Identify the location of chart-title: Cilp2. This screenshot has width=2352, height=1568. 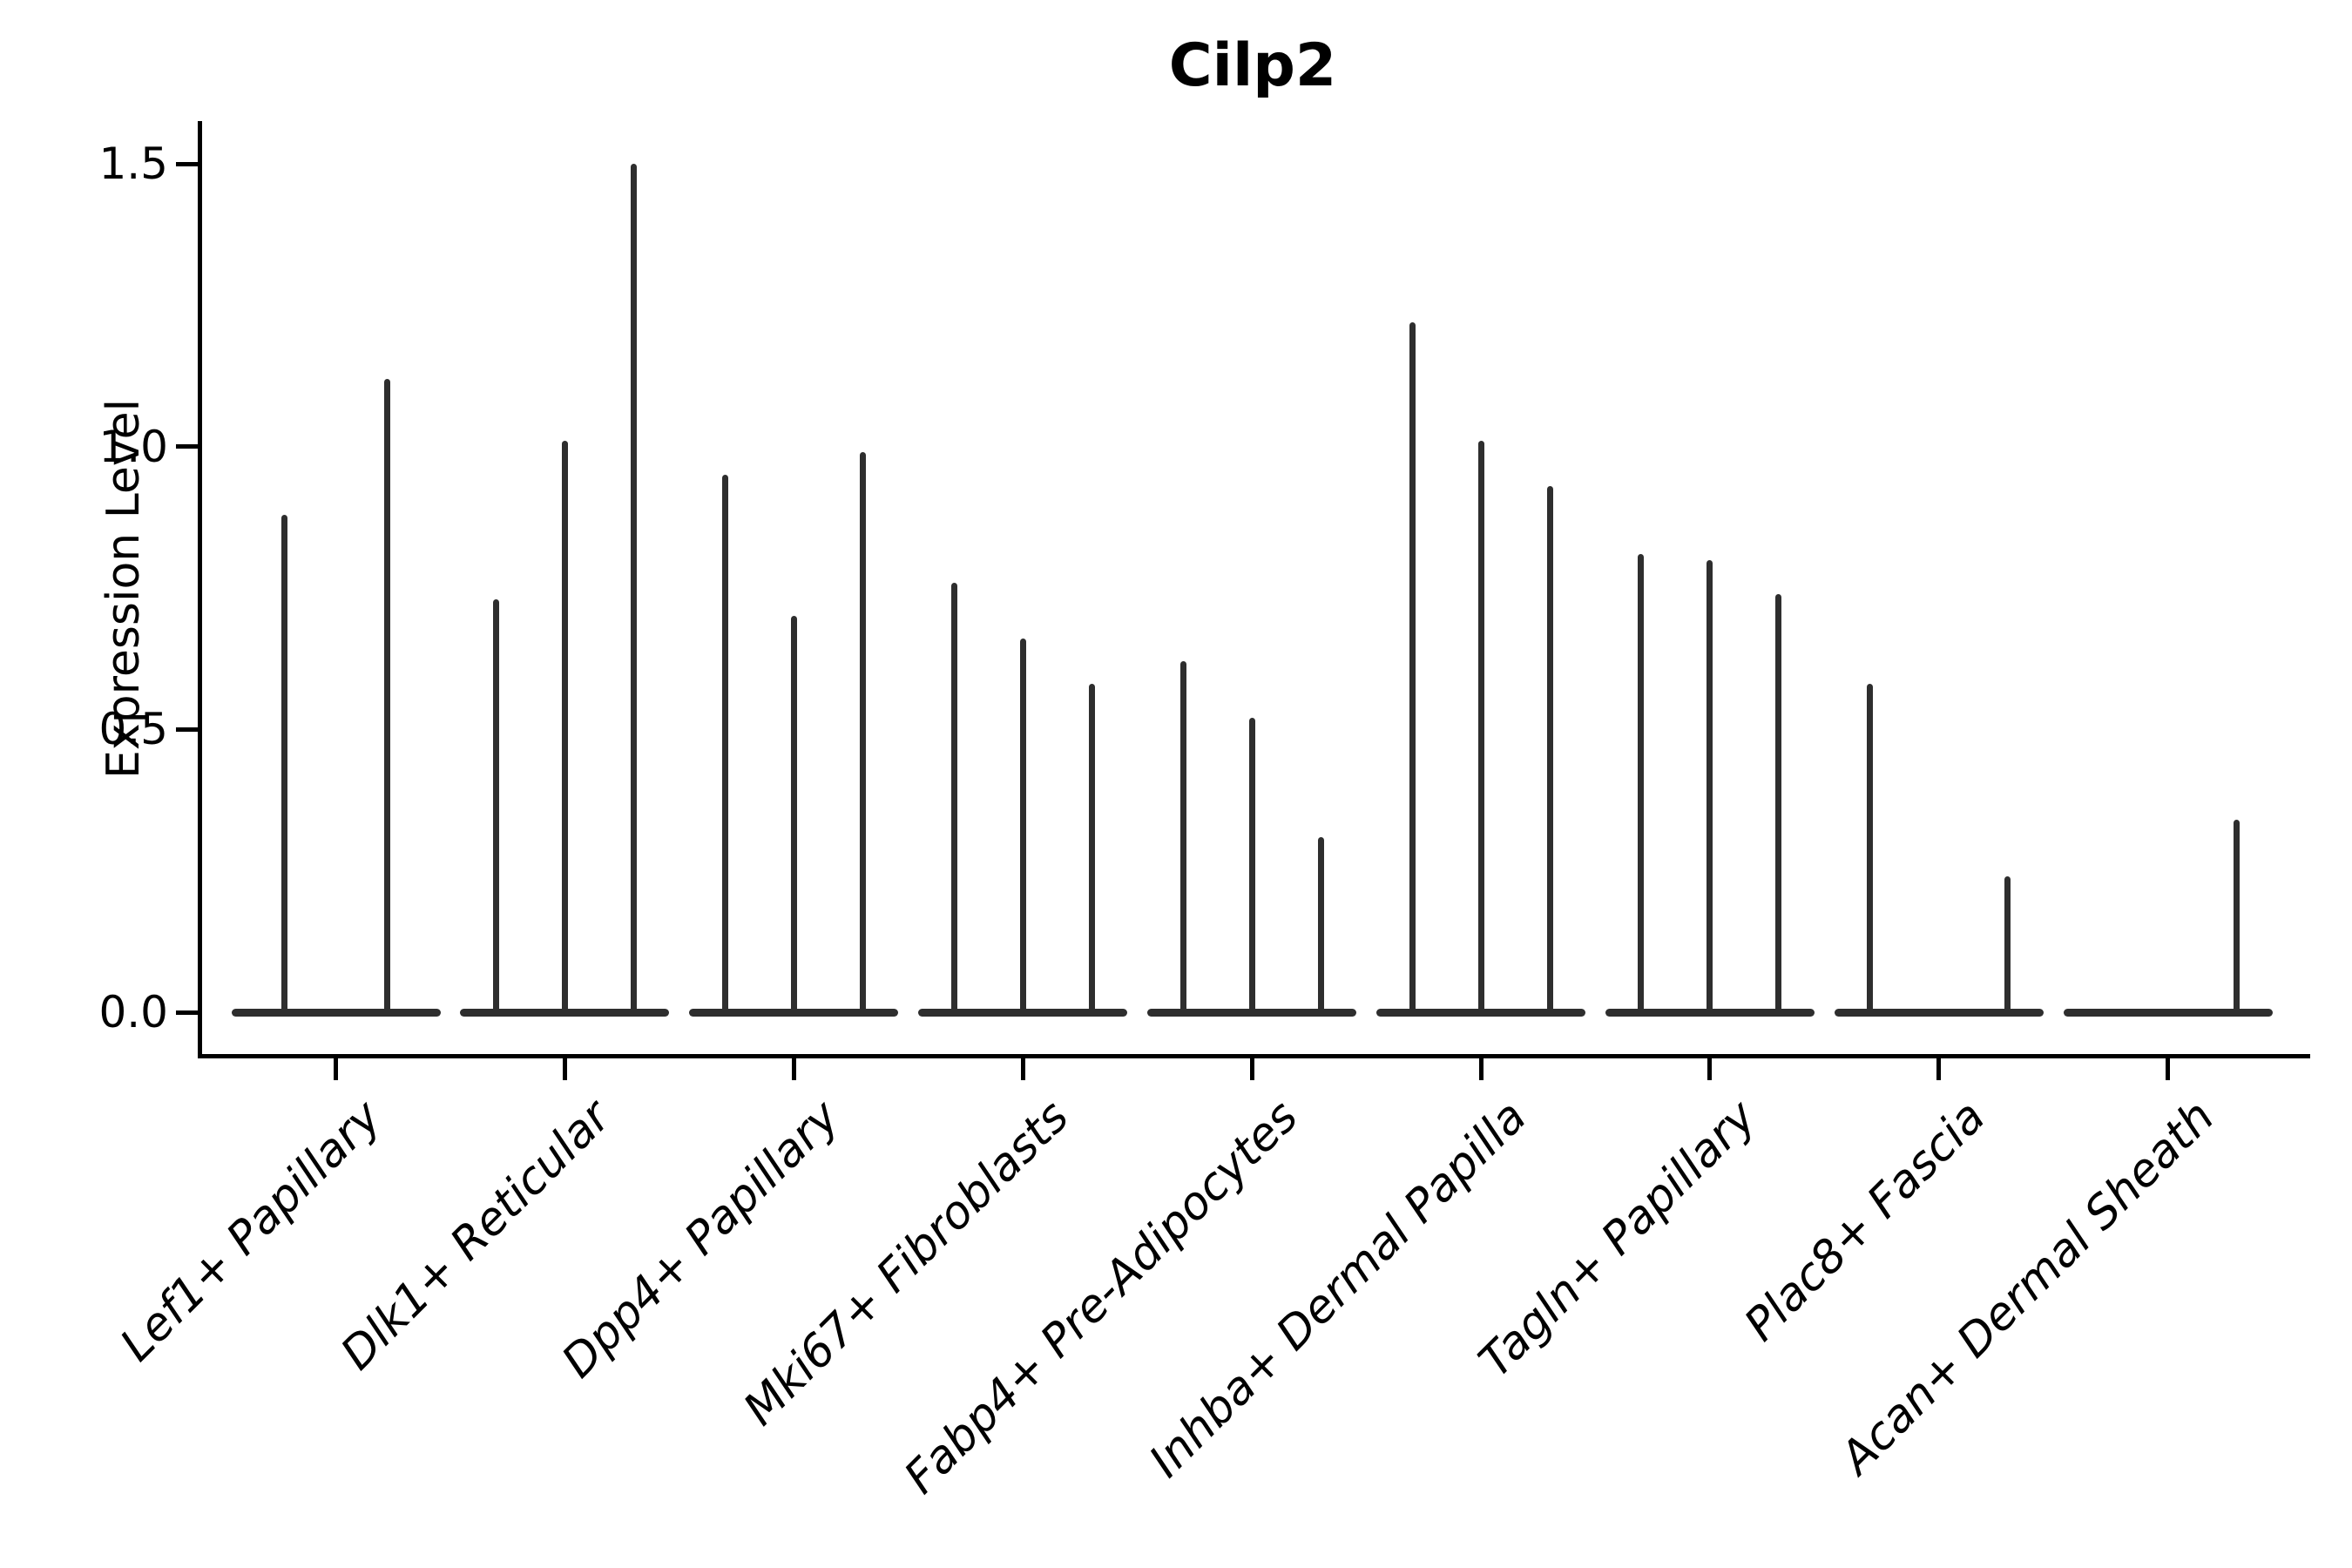
(1252, 66).